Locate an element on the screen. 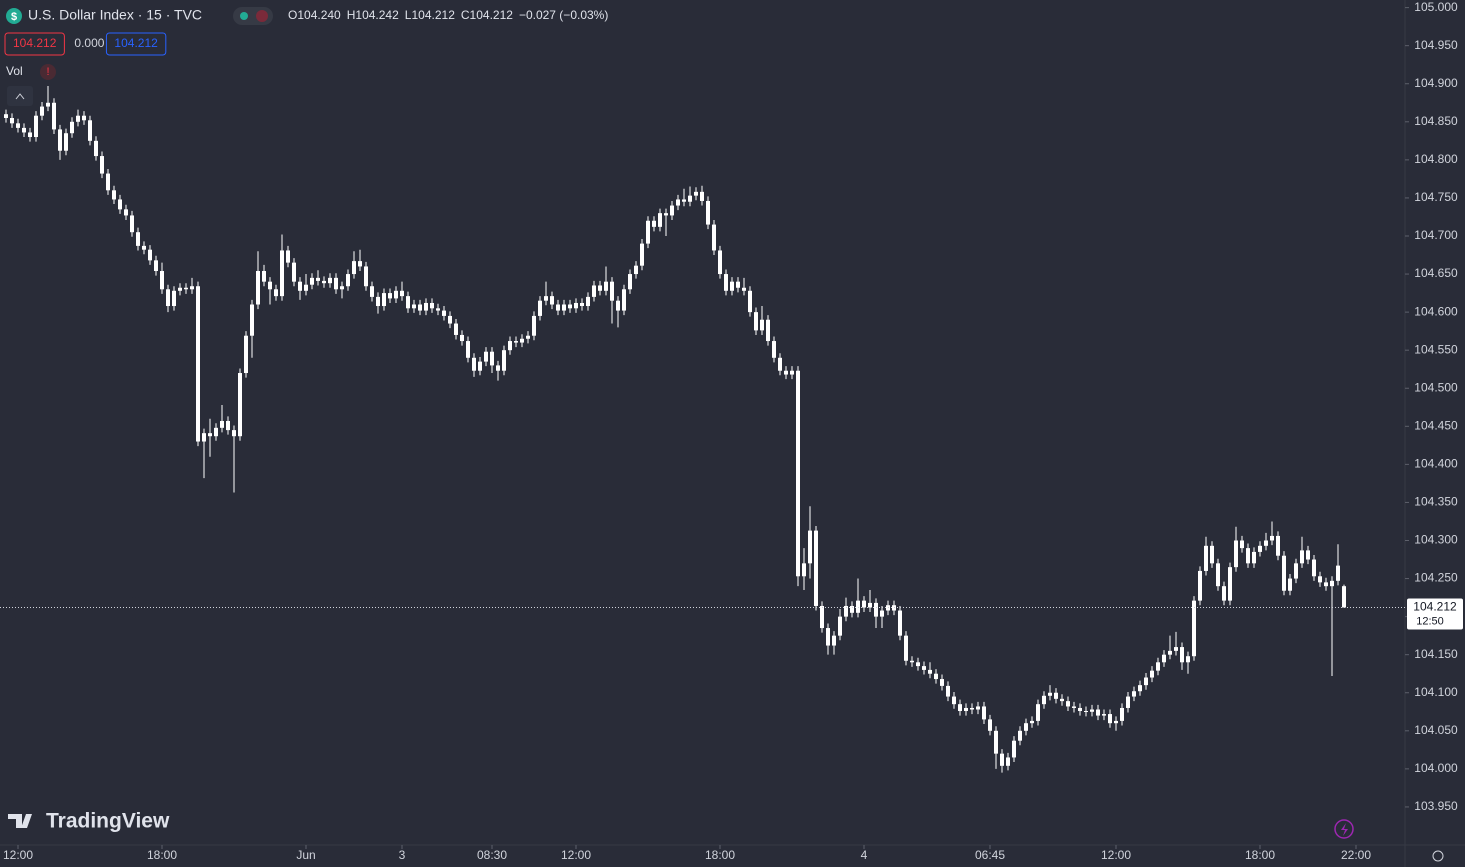 This screenshot has height=867, width=1465. alert-icon is located at coordinates (1344, 829).